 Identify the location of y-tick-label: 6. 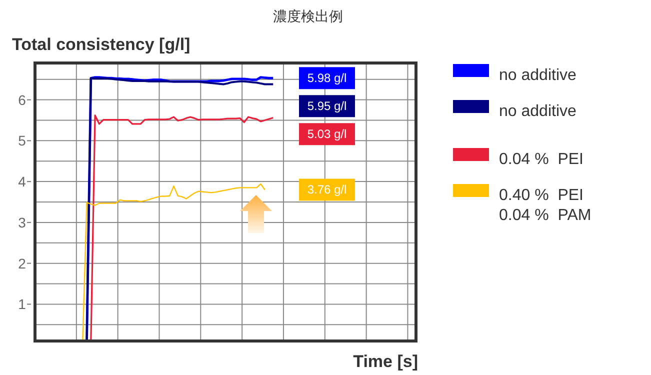
(22, 100).